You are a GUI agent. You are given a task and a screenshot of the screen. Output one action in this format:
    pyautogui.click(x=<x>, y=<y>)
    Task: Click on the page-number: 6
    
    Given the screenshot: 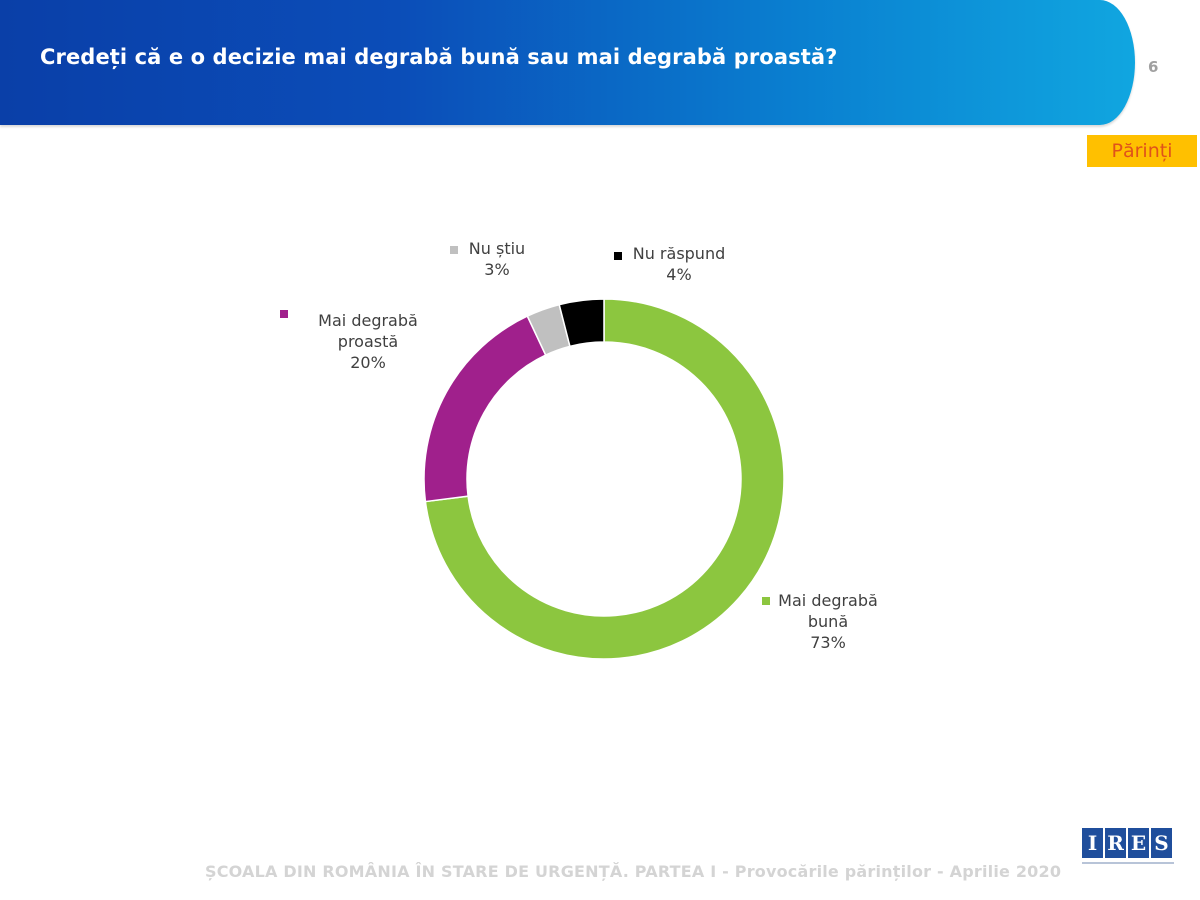 What is the action you would take?
    pyautogui.click(x=1153, y=67)
    